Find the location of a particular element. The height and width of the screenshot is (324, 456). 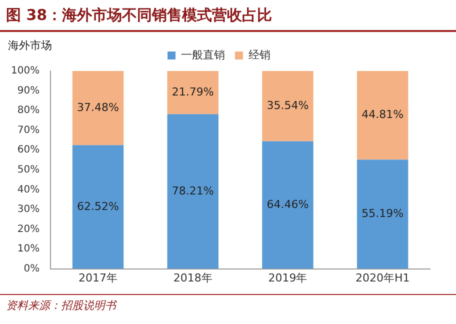

y-tick-label: 100% is located at coordinates (25, 71).